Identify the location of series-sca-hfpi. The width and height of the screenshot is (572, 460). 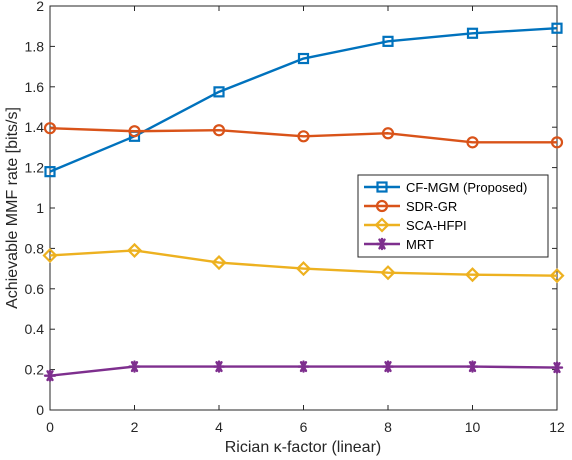
(303, 263).